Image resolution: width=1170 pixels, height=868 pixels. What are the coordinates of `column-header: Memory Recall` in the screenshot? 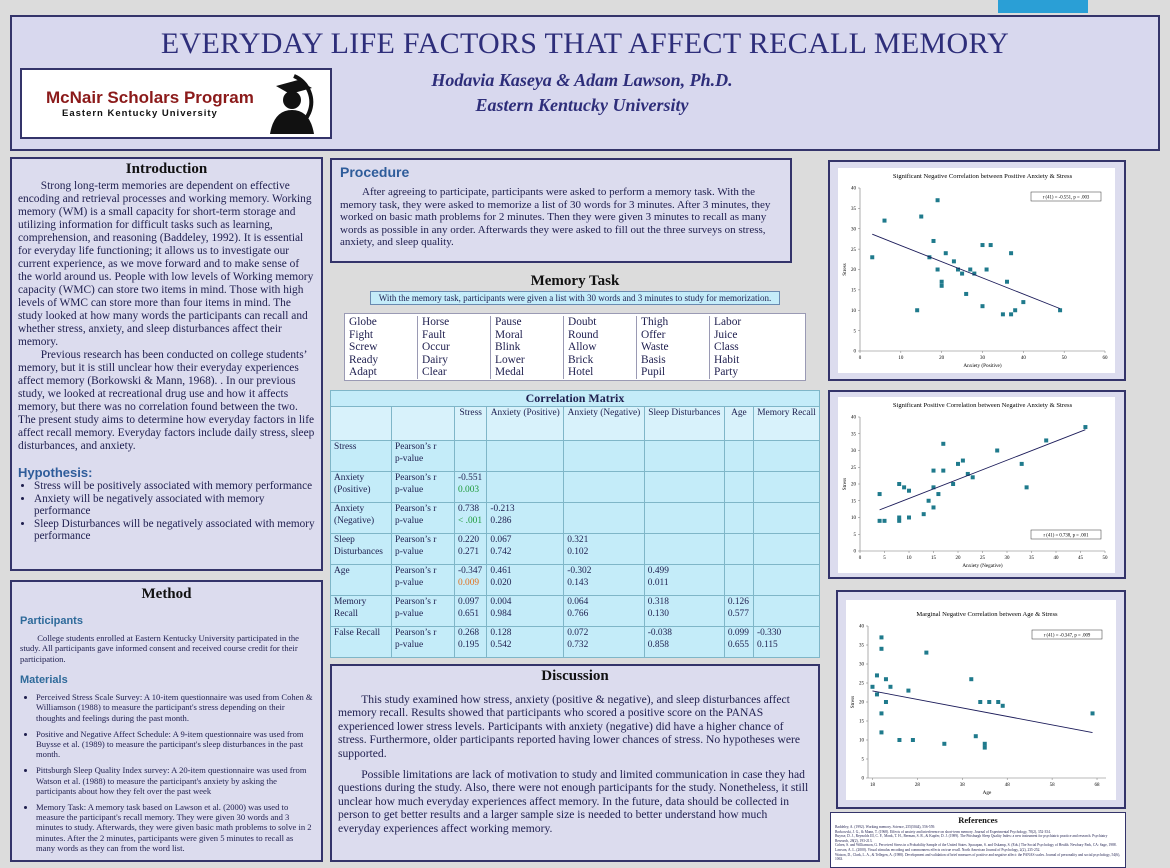 It's located at (786, 423).